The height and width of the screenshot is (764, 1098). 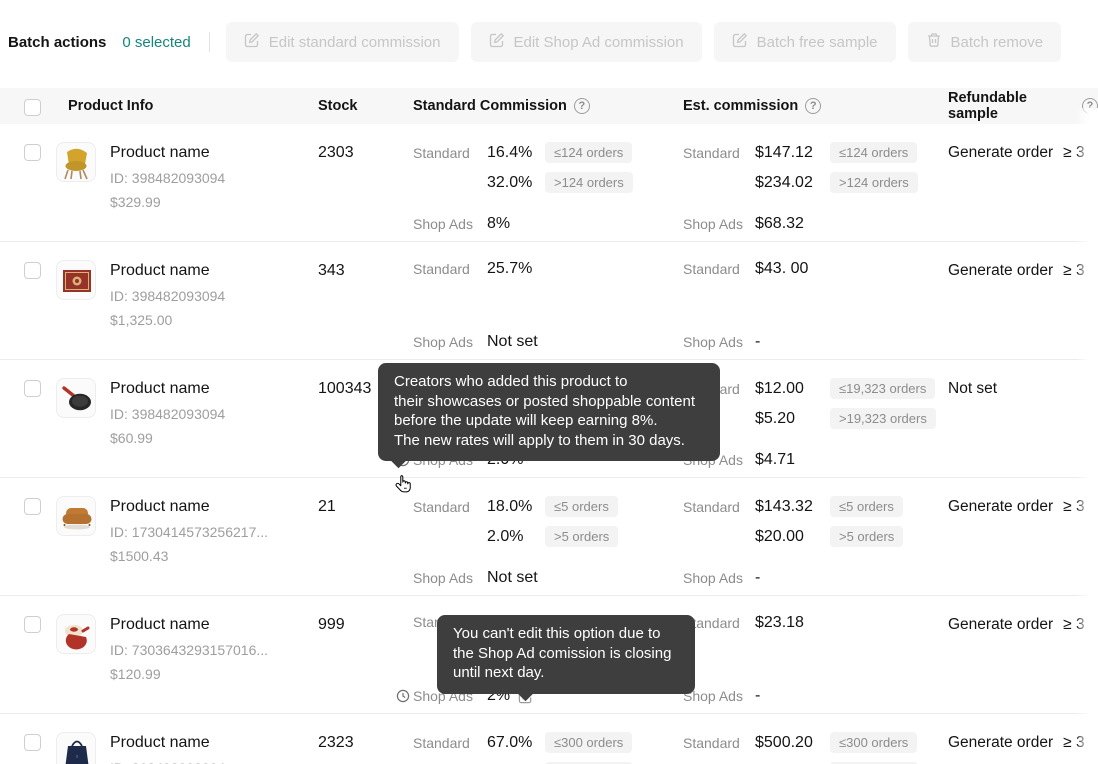 What do you see at coordinates (1023, 106) in the screenshot?
I see `column-refundable-sample: Refundable sample?` at bounding box center [1023, 106].